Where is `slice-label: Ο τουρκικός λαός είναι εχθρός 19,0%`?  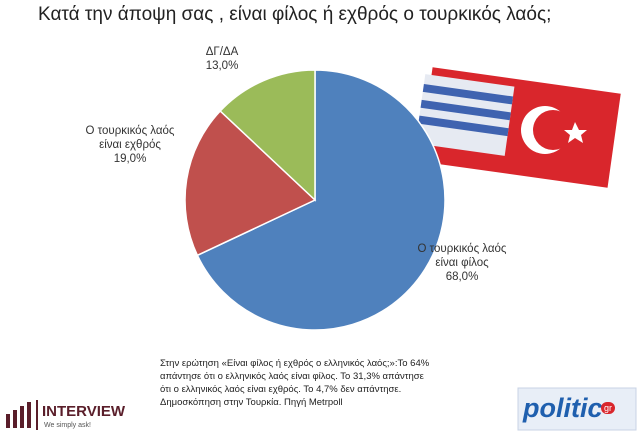 slice-label: Ο τουρκικός λαός είναι εχθρός 19,0% is located at coordinates (130, 145).